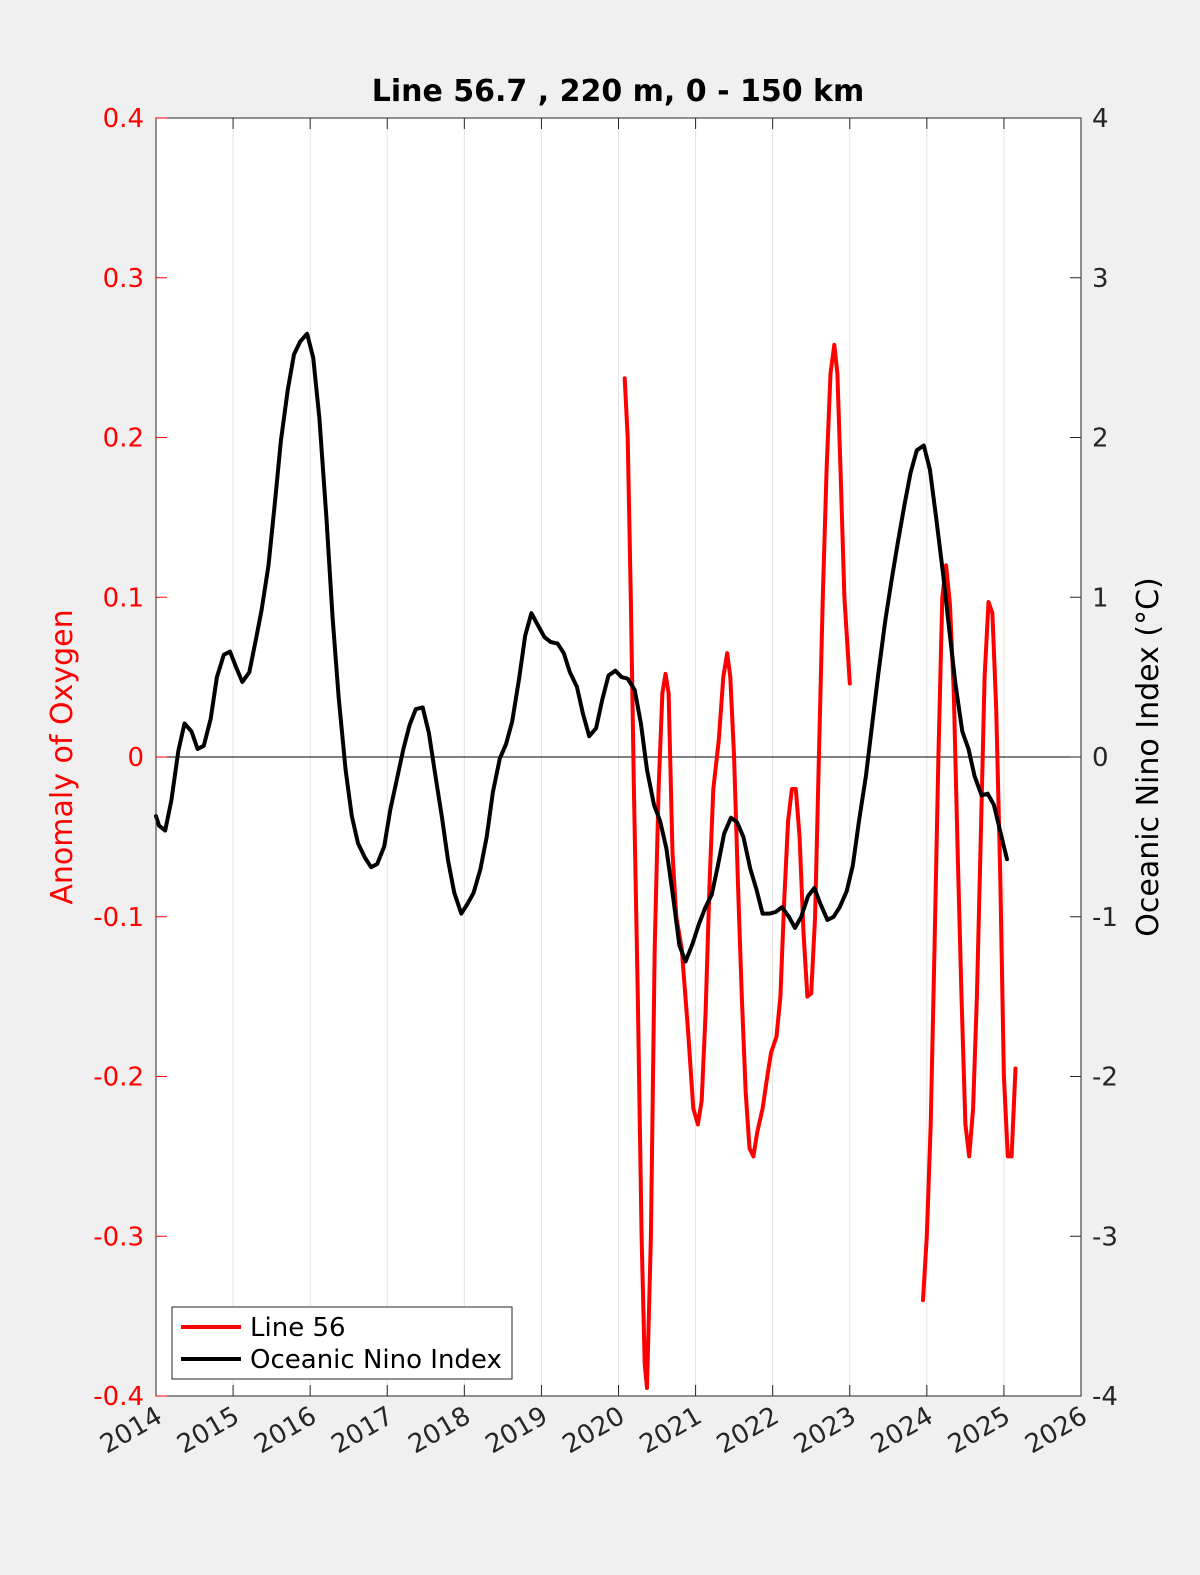 This screenshot has width=1200, height=1575. I want to click on x-tick-label-2022: 2022, so click(748, 1430).